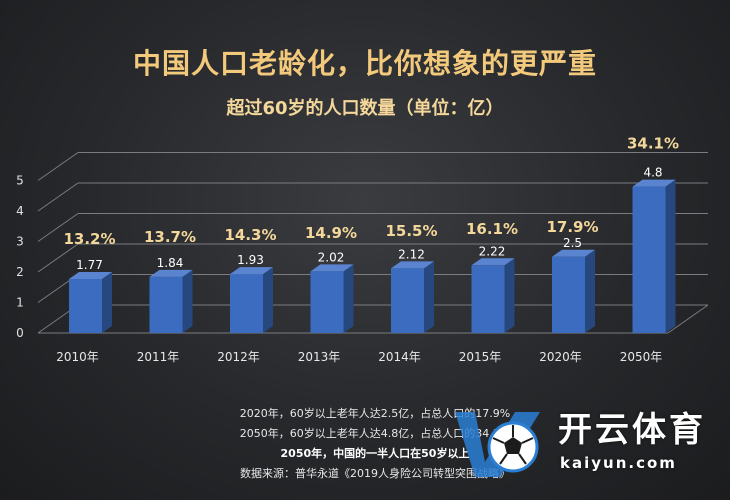  Describe the element at coordinates (411, 254) in the screenshot. I see `data-label: 2.12` at that location.